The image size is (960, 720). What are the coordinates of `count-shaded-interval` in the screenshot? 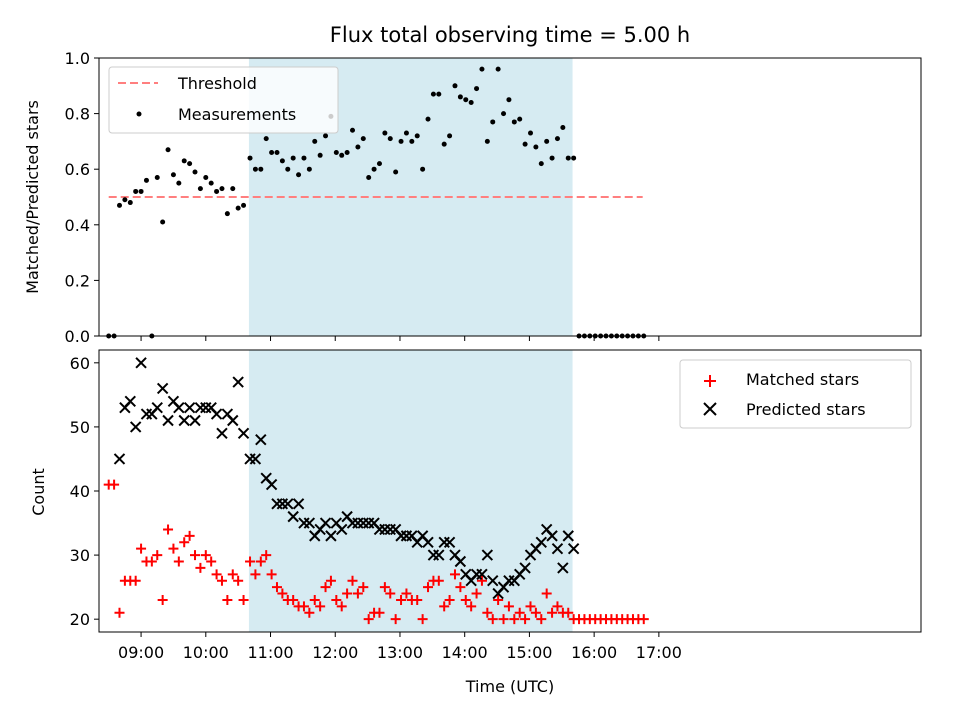 It's located at (410, 491).